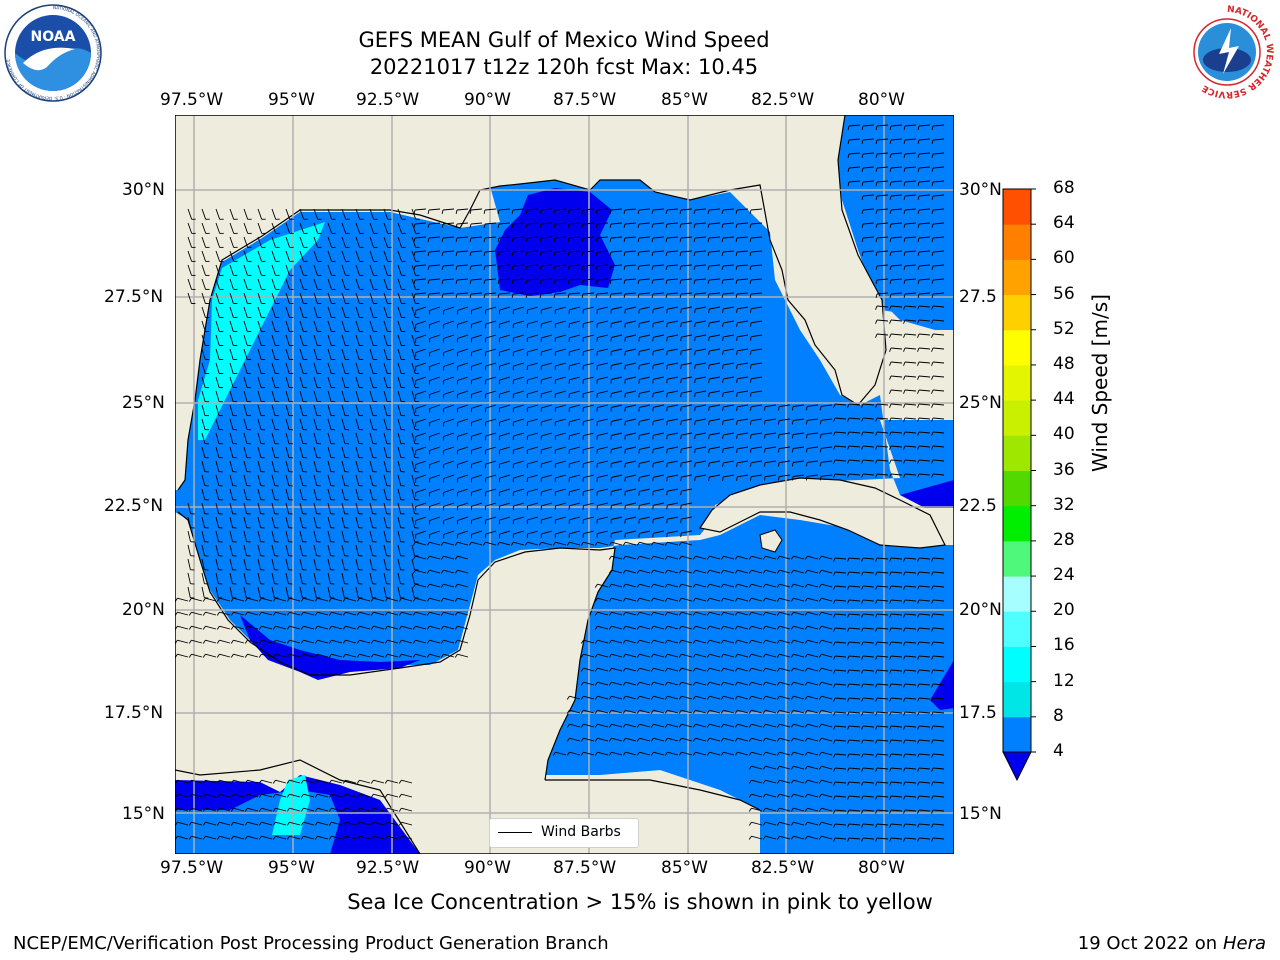  What do you see at coordinates (1064, 680) in the screenshot?
I see `colorbar-tick-label: 12` at bounding box center [1064, 680].